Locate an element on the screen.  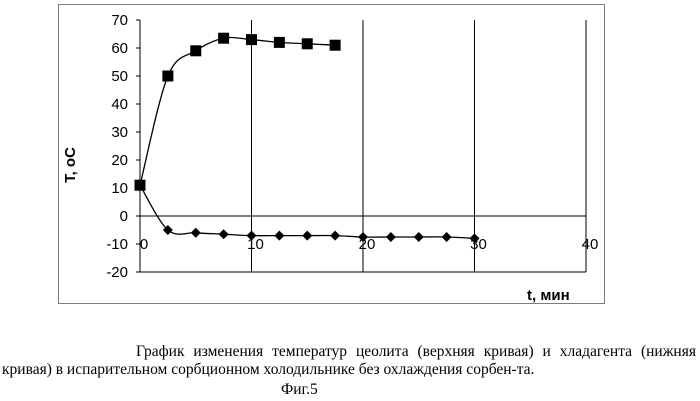
y-tick-label: 40 is located at coordinates (119, 104).